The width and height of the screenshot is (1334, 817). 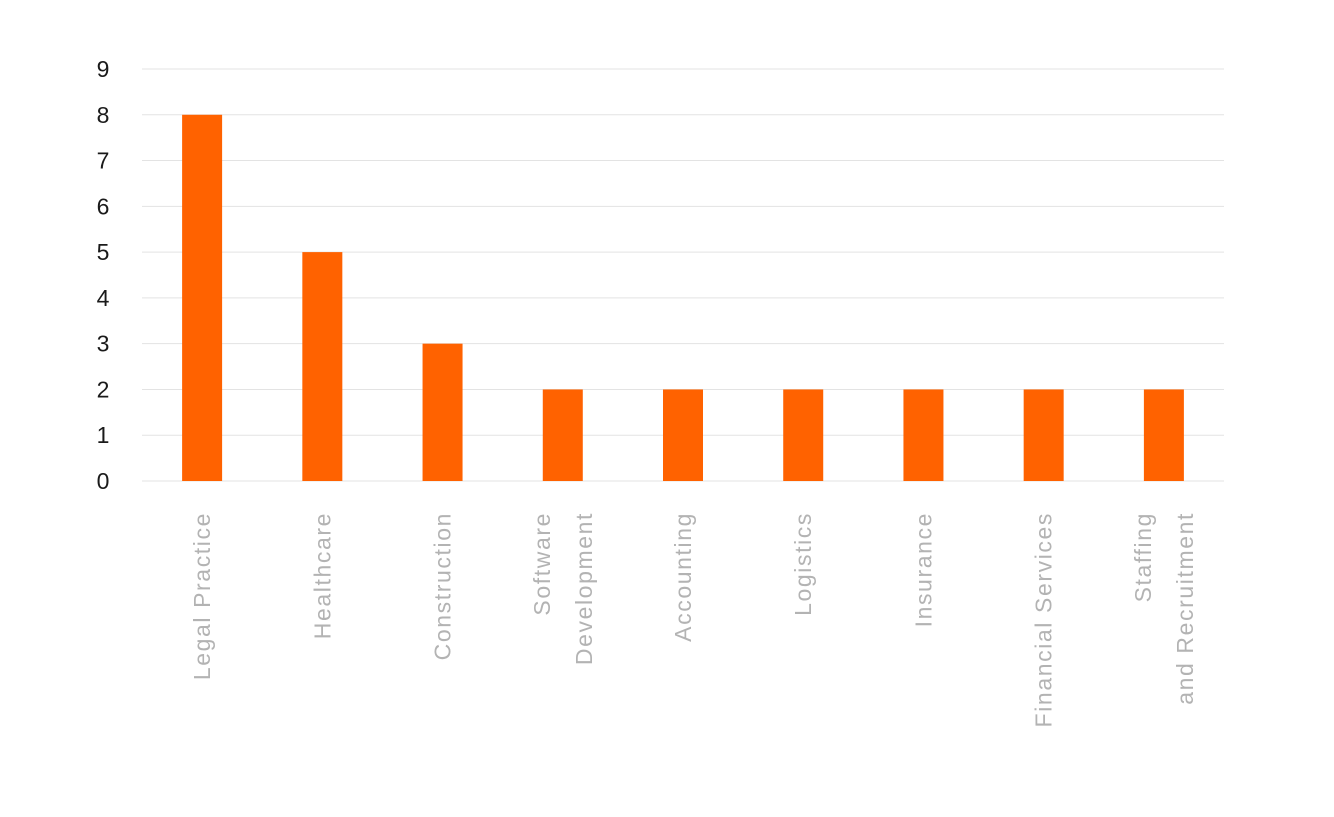 What do you see at coordinates (103, 206) in the screenshot?
I see `y-tick-label: 6` at bounding box center [103, 206].